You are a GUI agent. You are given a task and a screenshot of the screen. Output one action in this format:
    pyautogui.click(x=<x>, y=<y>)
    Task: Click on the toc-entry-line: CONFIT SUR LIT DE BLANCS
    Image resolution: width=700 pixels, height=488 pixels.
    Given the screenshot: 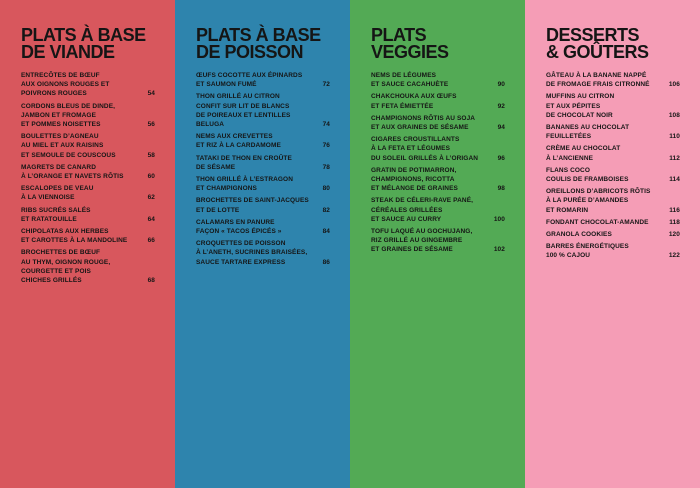 What is the action you would take?
    pyautogui.click(x=243, y=106)
    